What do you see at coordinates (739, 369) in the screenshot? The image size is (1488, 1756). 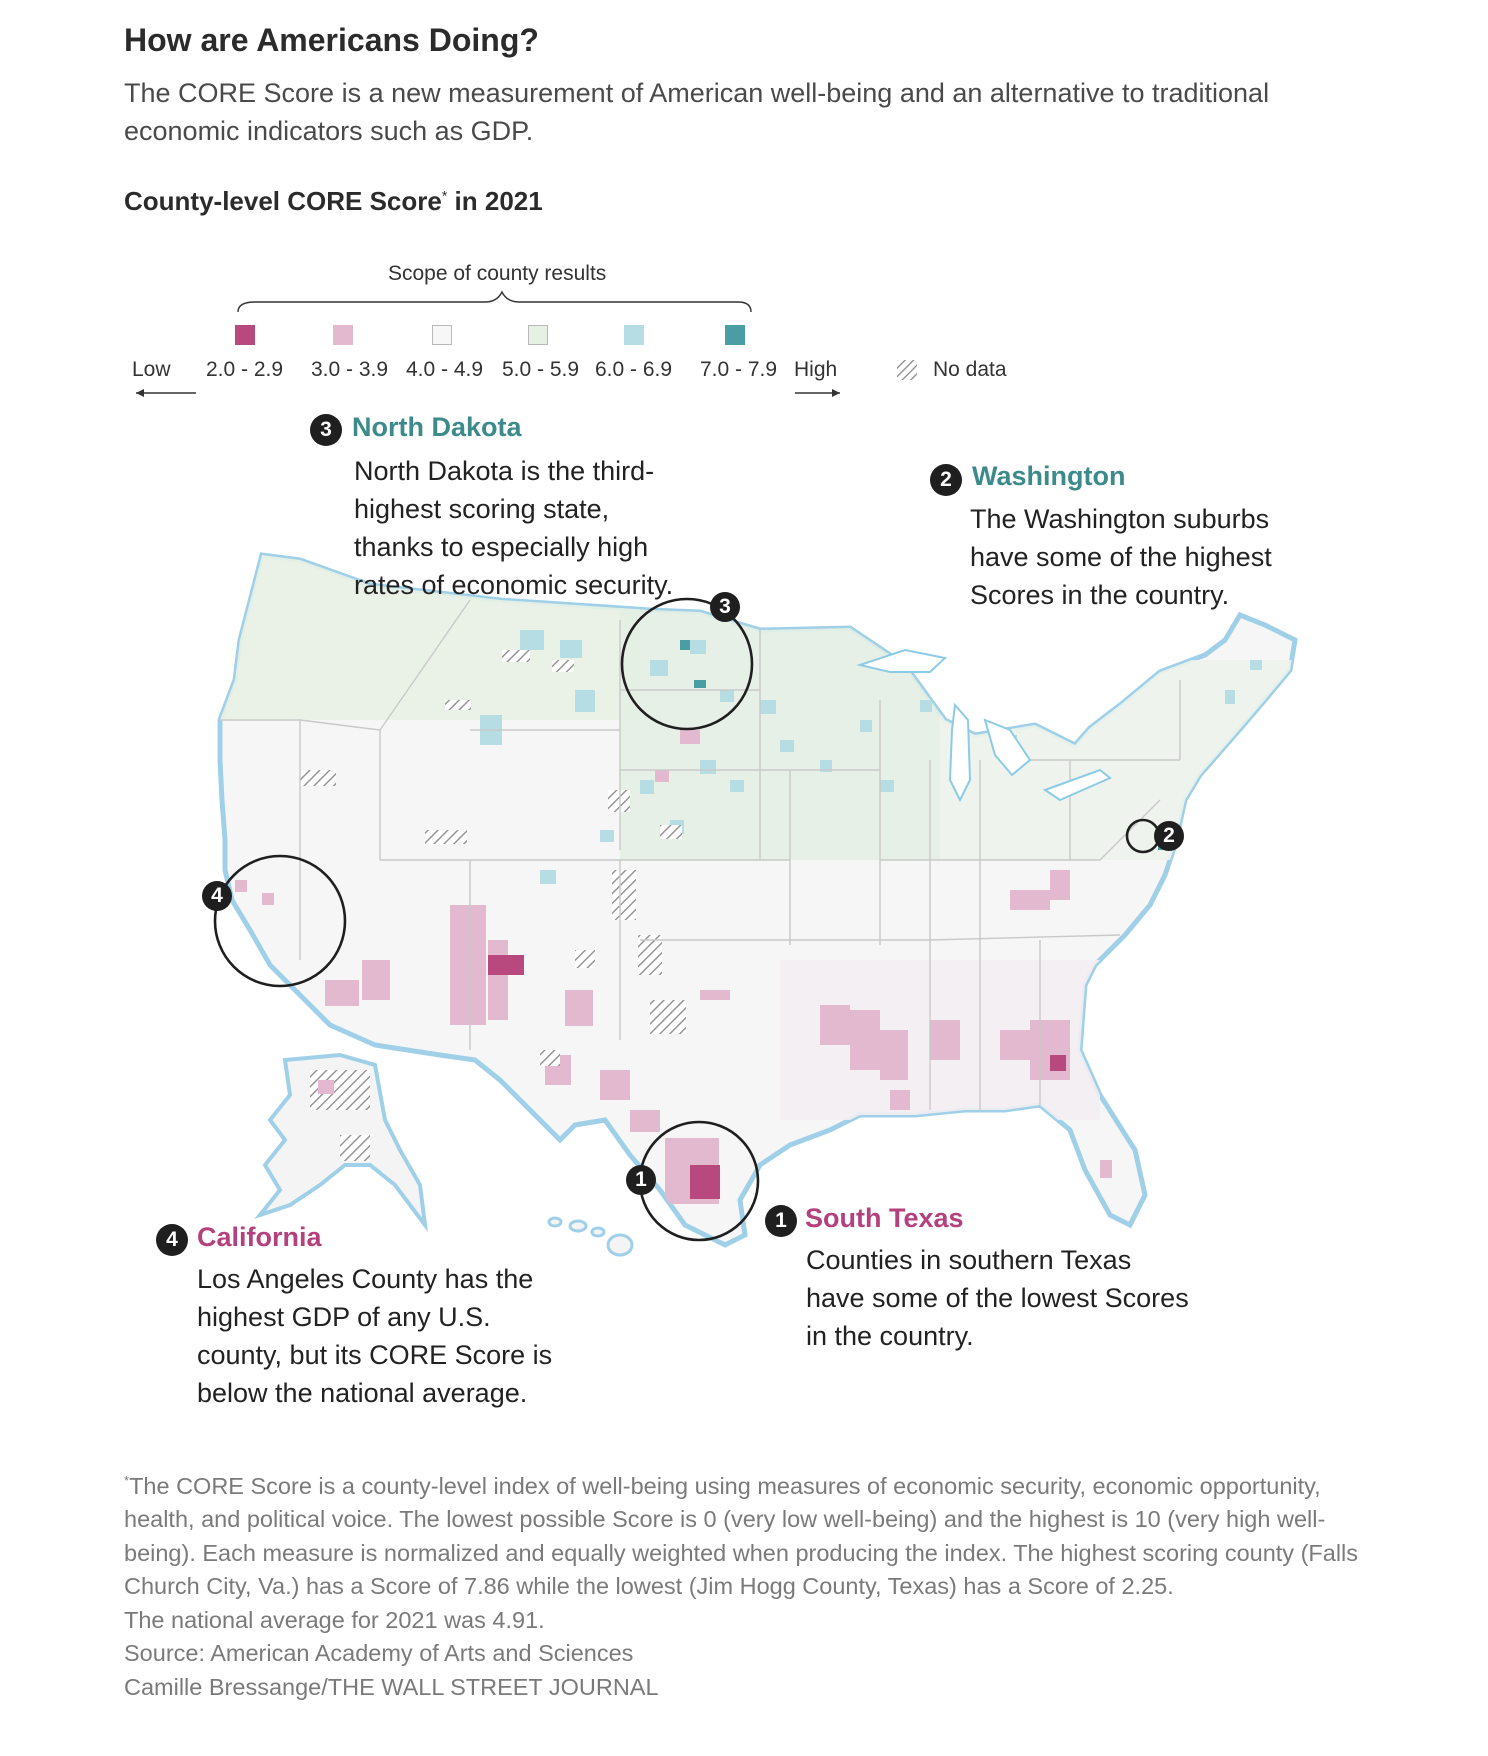 I see `legend-bin-label: 7.0 - 7.9` at bounding box center [739, 369].